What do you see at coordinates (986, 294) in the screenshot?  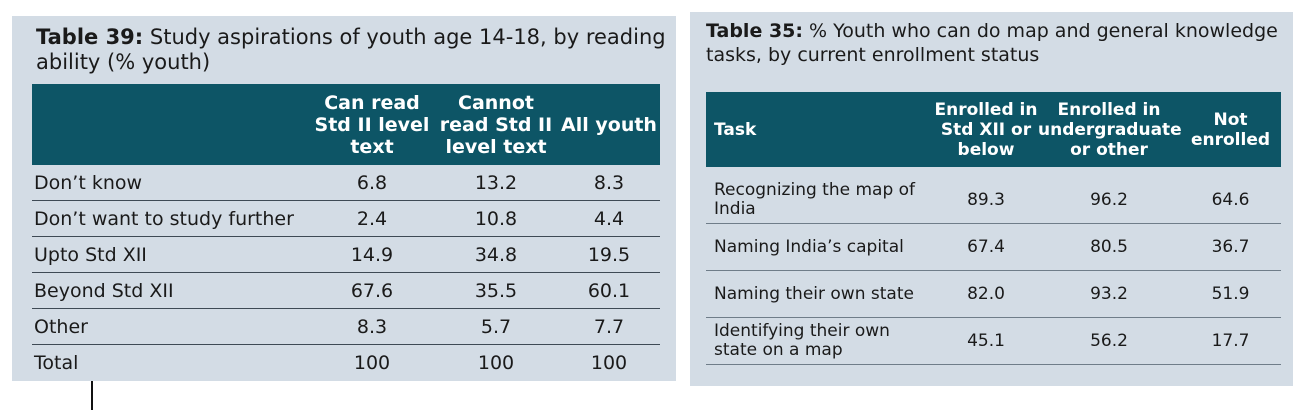 I see `cell-value: 82.0` at bounding box center [986, 294].